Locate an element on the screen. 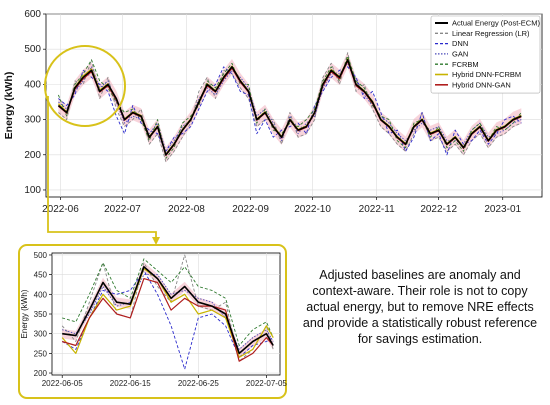 This screenshot has width=550, height=405. legend-entry: Hybrid DNN-GAN is located at coordinates (481, 84).